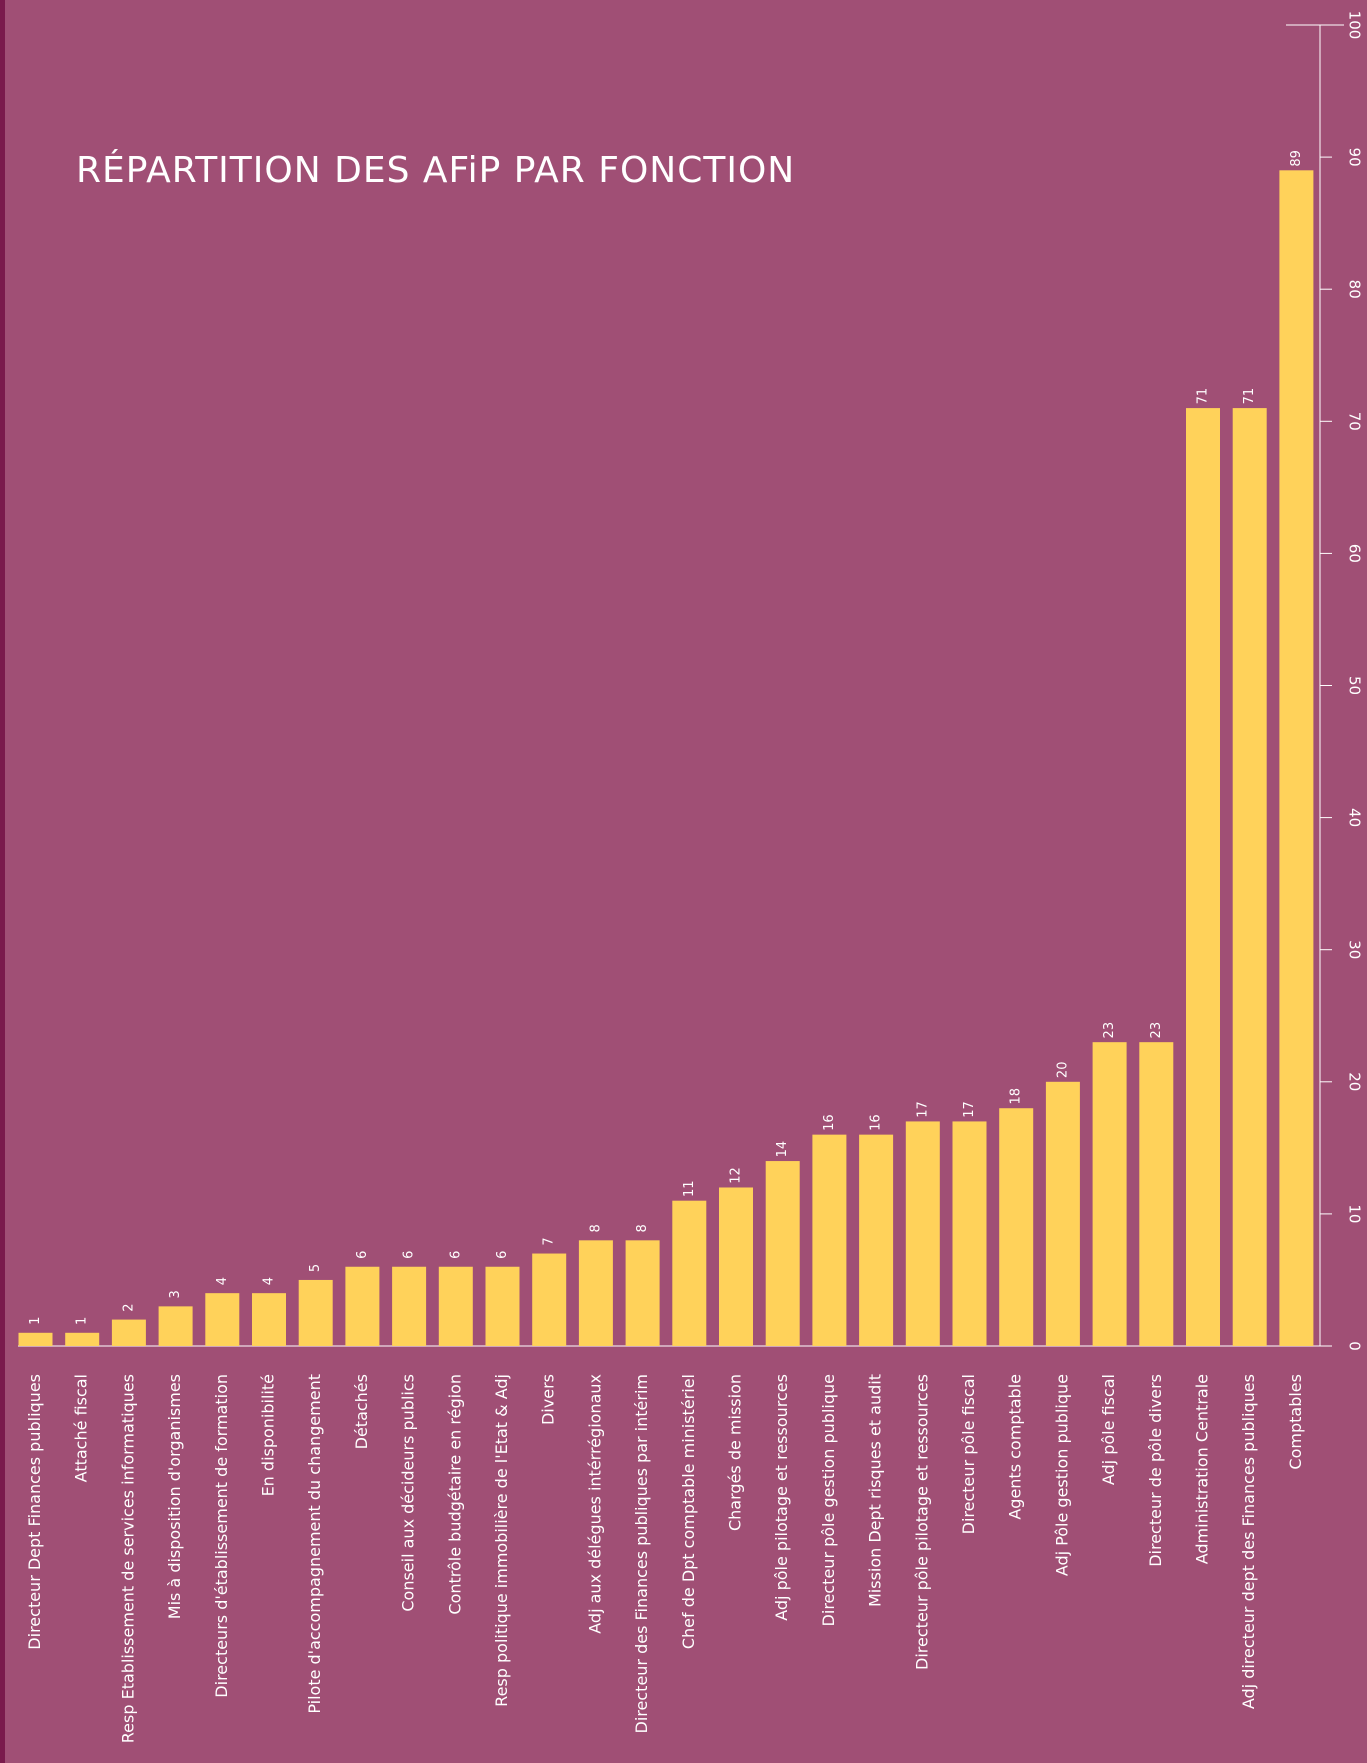 The image size is (1367, 1763). I want to click on category-label: Adj aux délégues intérrégionaux, so click(594, 1504).